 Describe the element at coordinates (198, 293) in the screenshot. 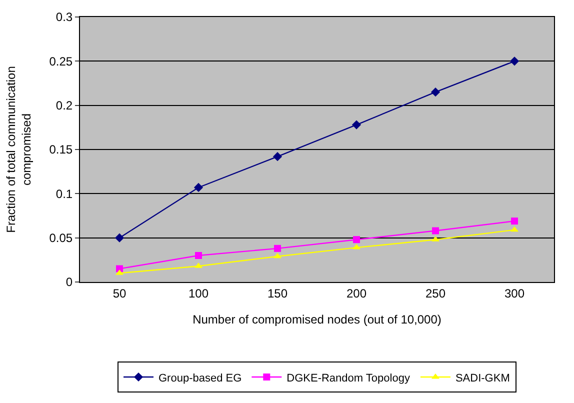

I see `x-tick-label: 100` at that location.